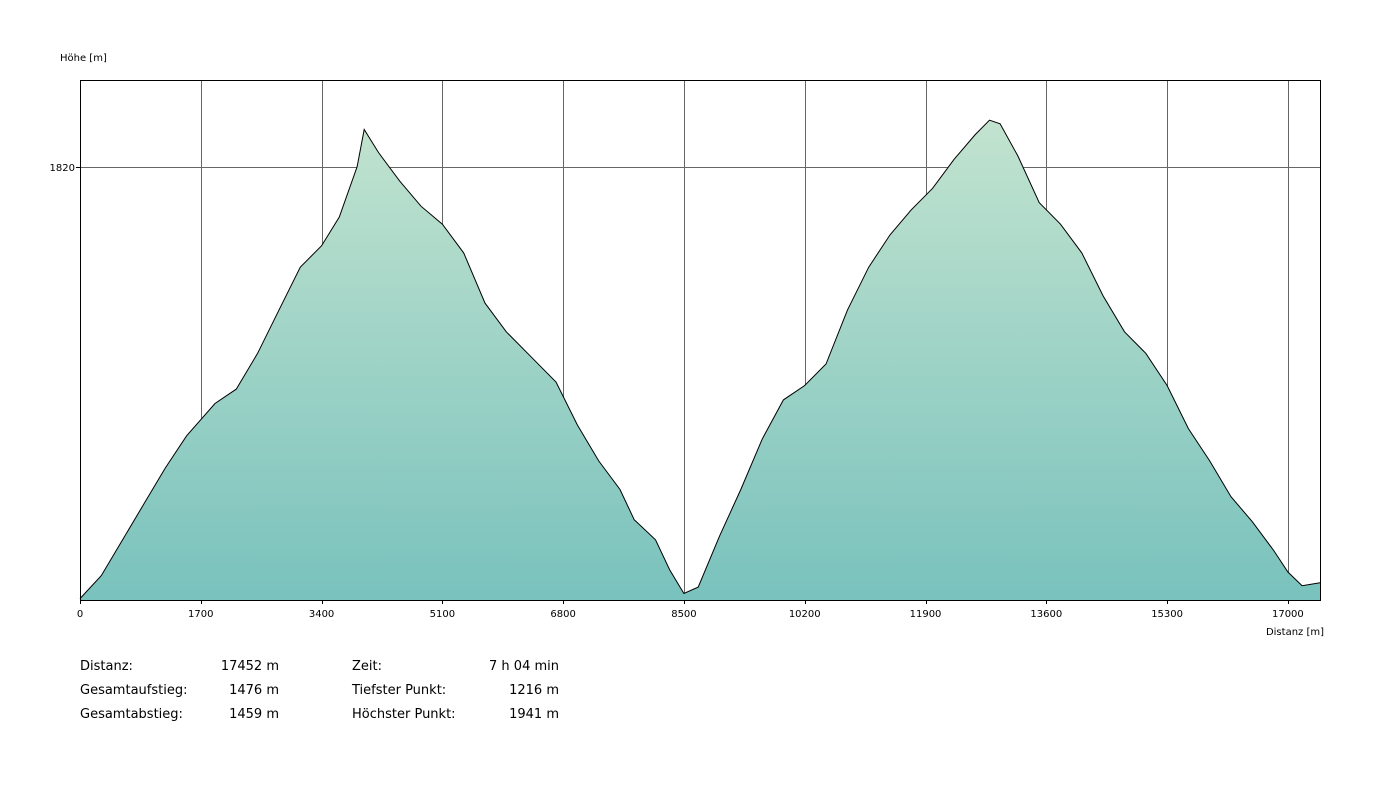 This screenshot has width=1400, height=800. I want to click on x-tick-label: 3400, so click(321, 614).